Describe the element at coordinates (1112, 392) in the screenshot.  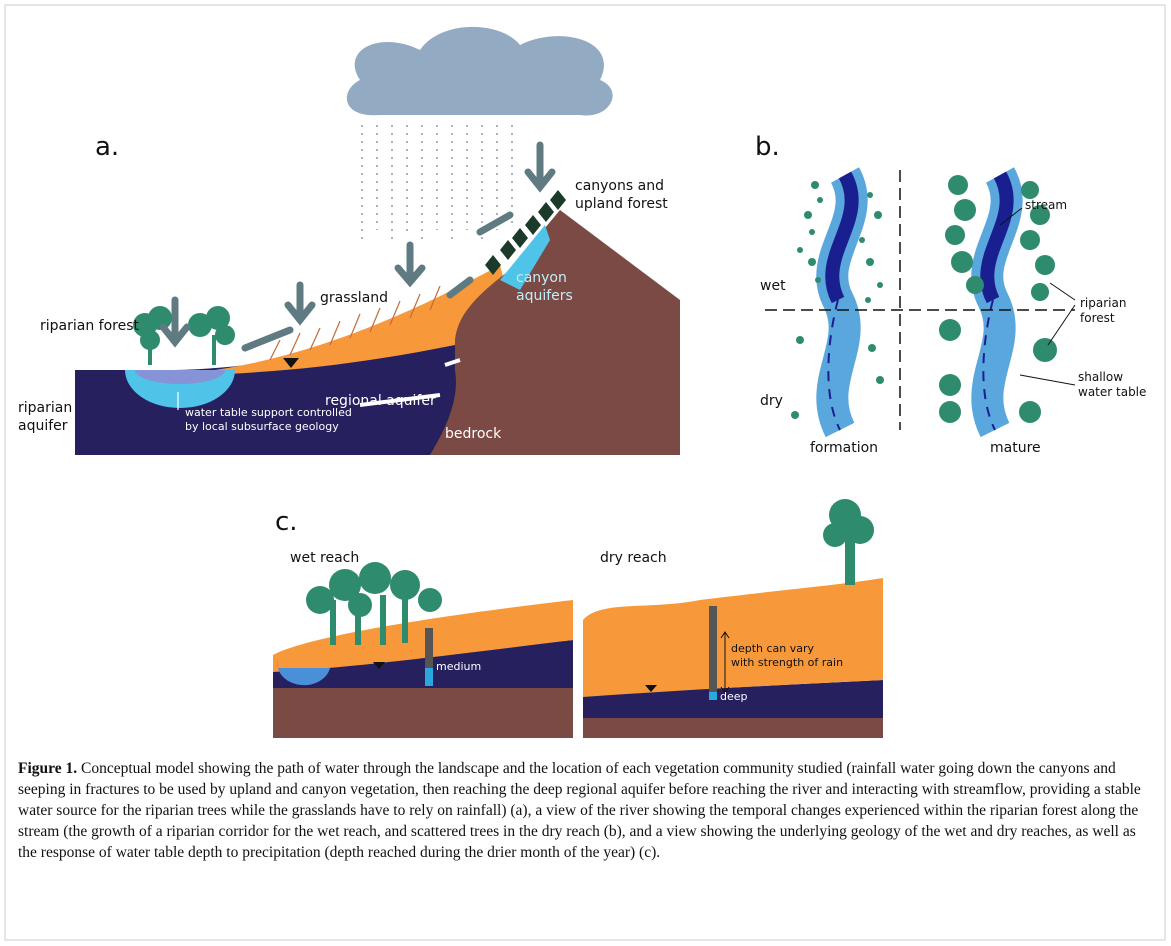
I see `annotation: water table` at that location.